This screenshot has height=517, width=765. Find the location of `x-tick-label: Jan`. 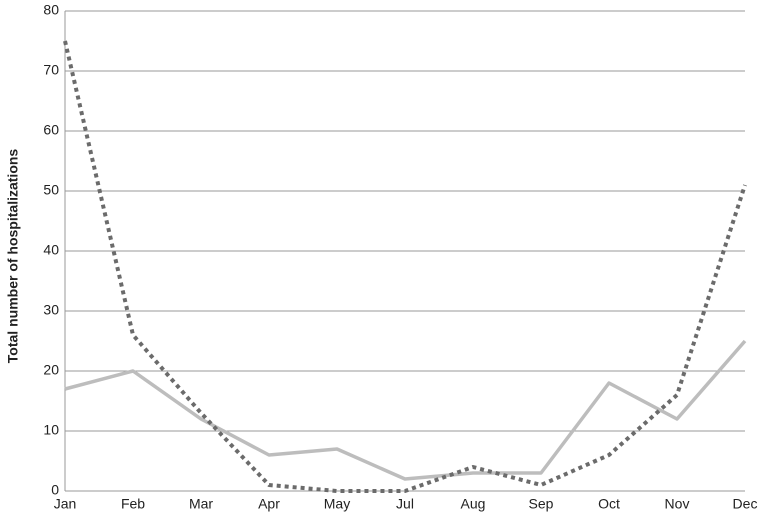

x-tick-label: Jan is located at coordinates (65, 504).